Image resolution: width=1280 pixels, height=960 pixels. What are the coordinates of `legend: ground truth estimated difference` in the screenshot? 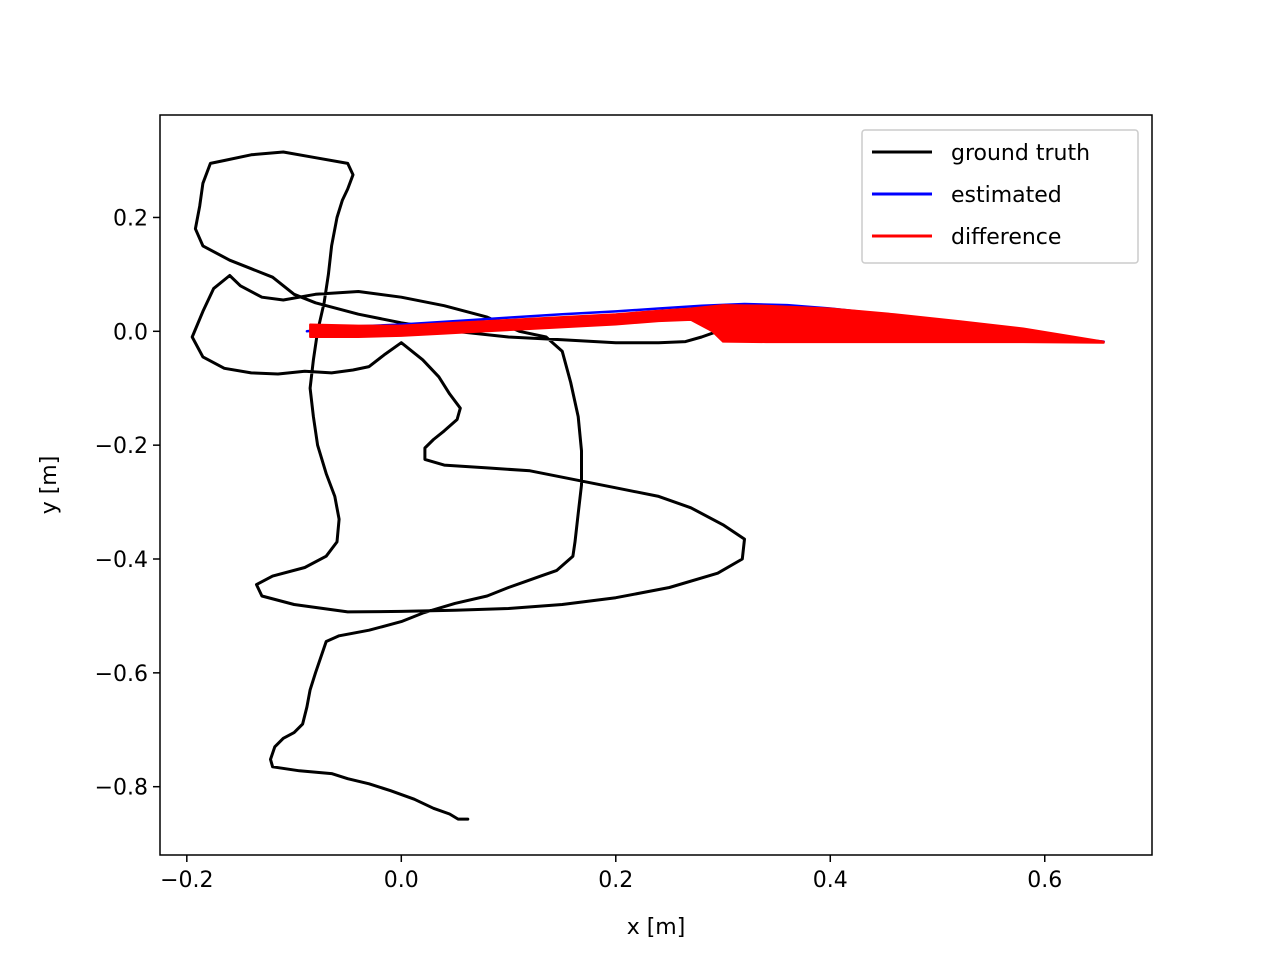 It's located at (1000, 196).